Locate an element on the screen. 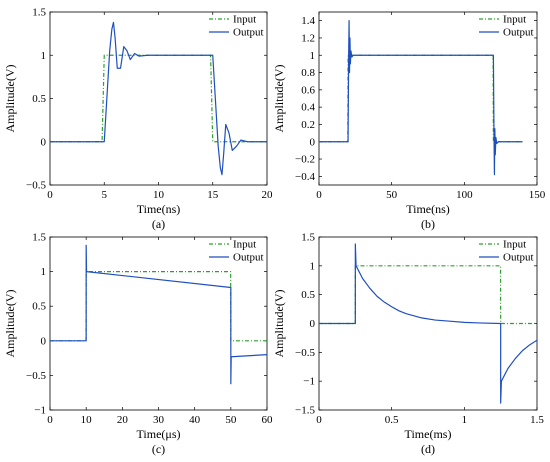  y-tick-label: 1.2 is located at coordinates (308, 38).